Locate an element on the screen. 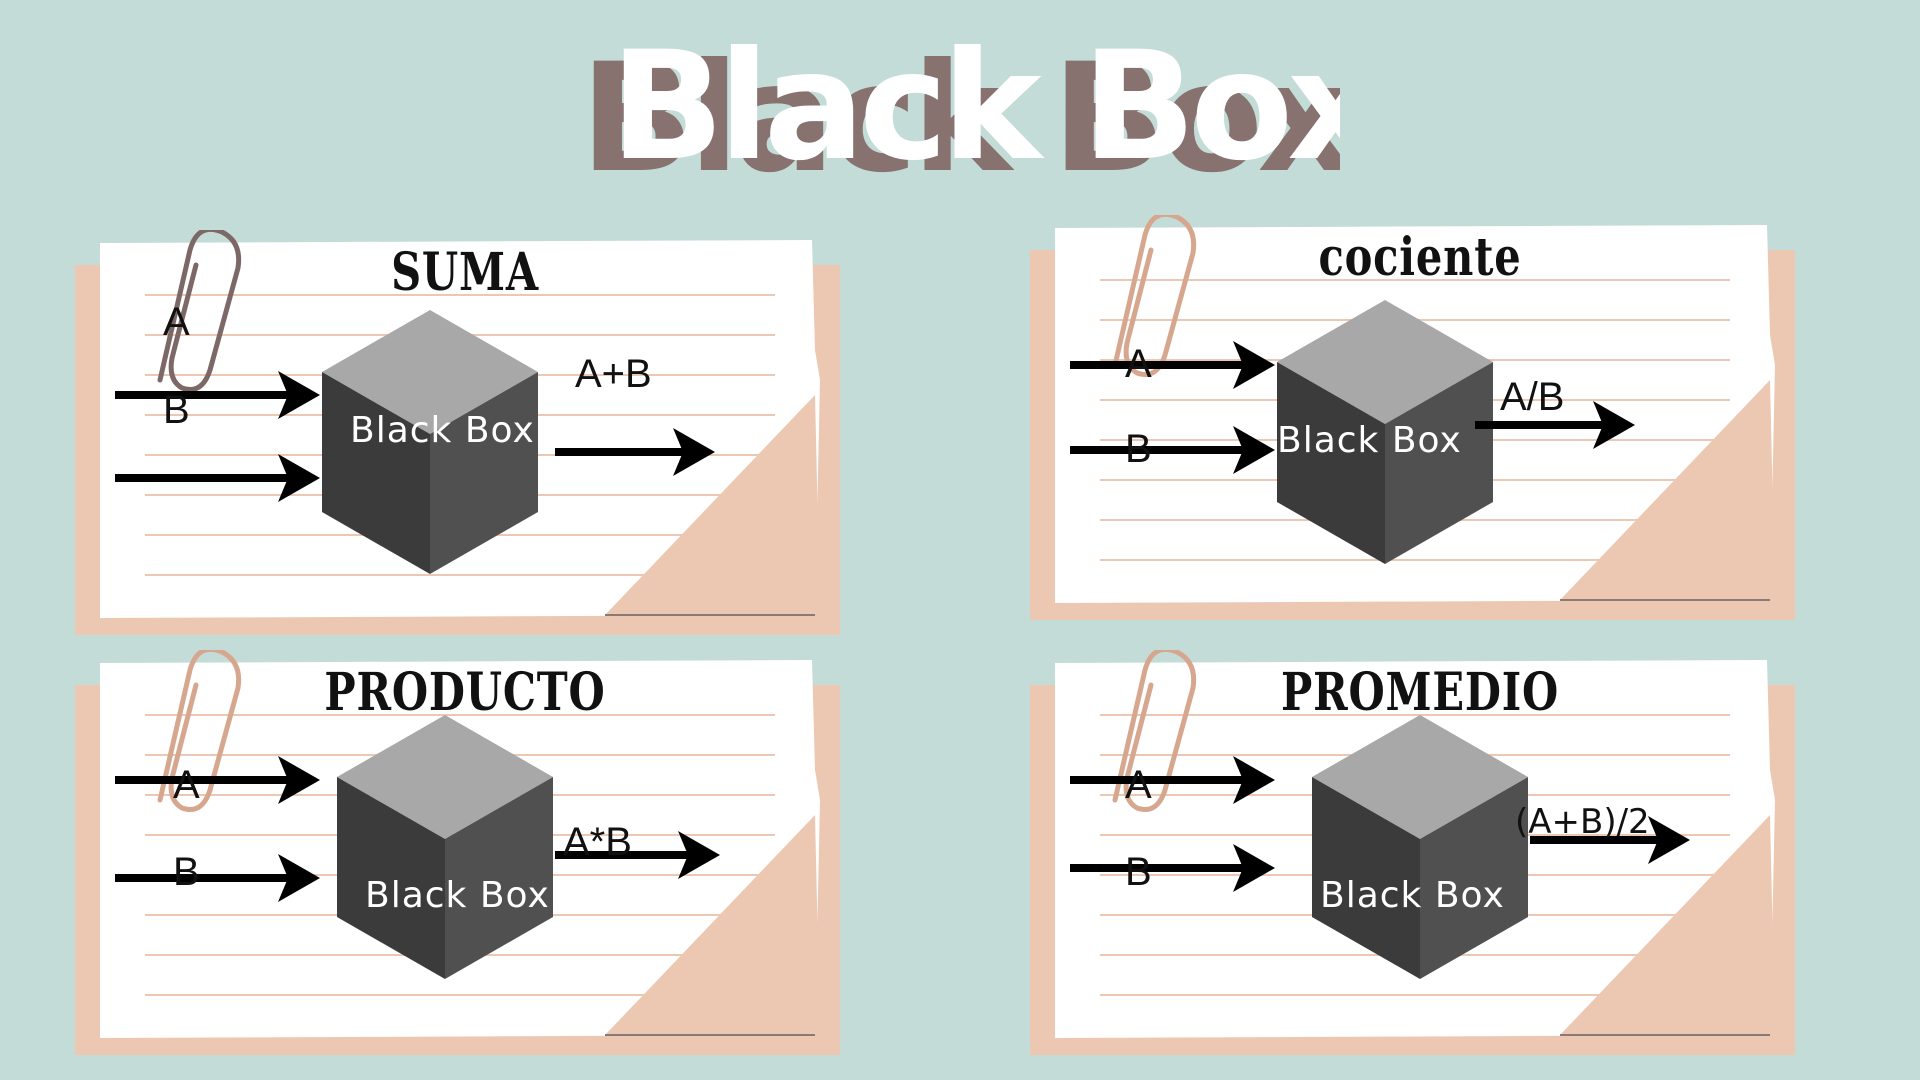 This screenshot has width=1920, height=1080. card-title: cociente is located at coordinates (1420, 257).